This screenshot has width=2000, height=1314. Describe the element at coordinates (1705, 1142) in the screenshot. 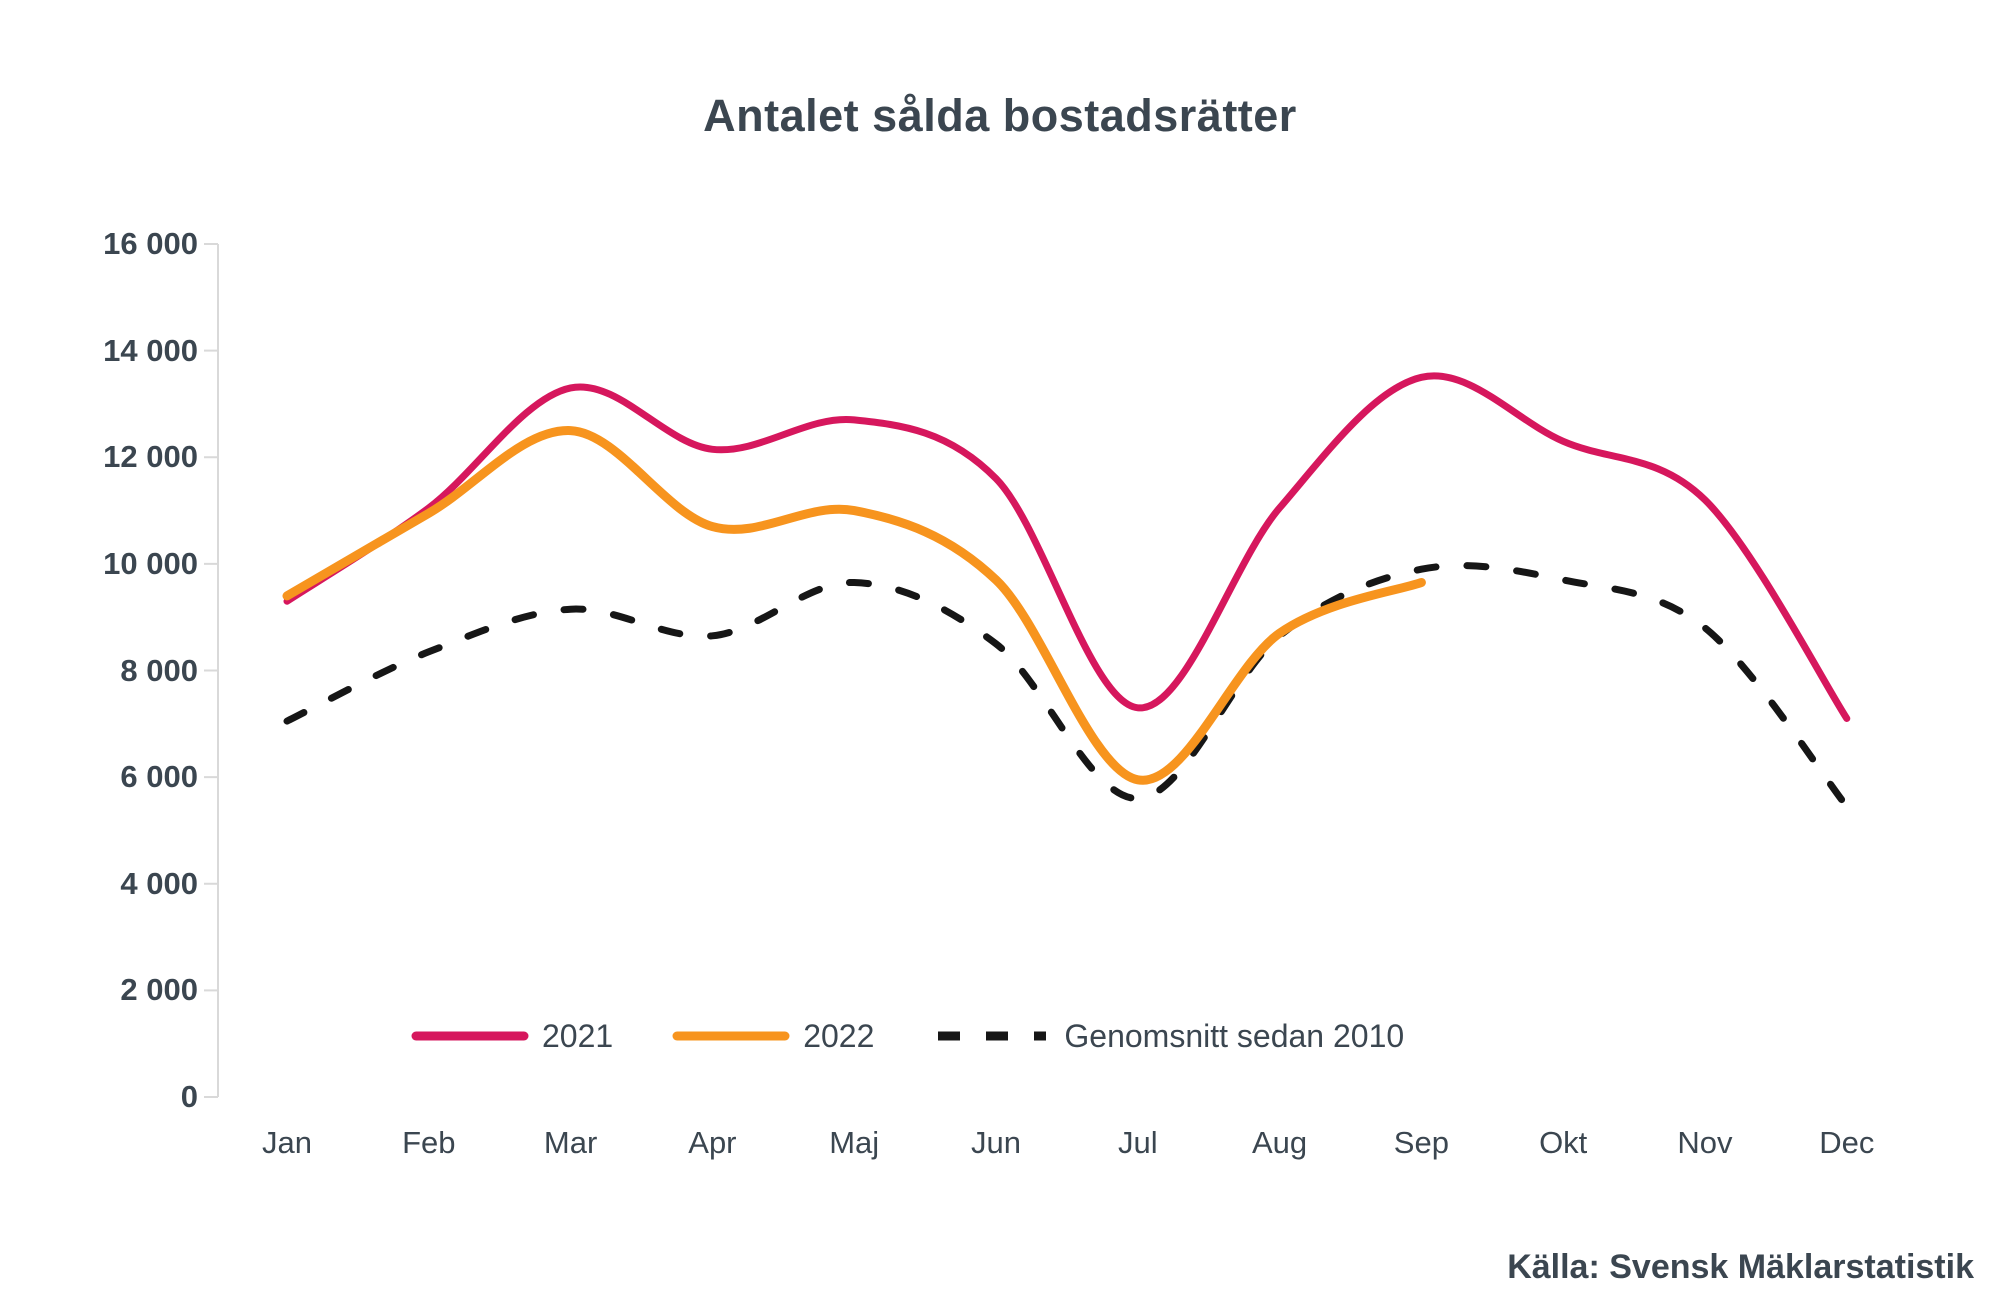

I see `x-axis-label: Nov` at that location.